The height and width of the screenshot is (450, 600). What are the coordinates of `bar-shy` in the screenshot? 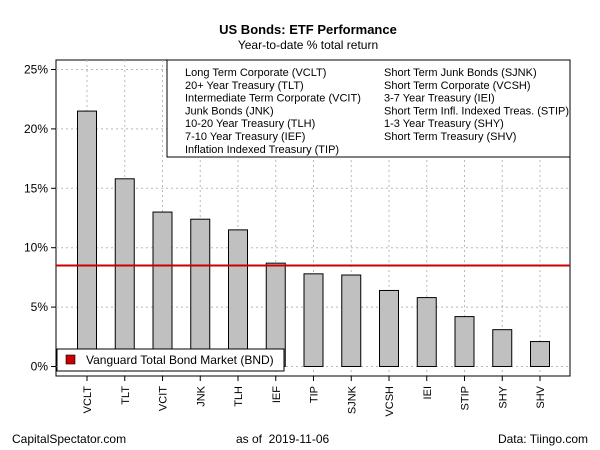 It's located at (502, 348).